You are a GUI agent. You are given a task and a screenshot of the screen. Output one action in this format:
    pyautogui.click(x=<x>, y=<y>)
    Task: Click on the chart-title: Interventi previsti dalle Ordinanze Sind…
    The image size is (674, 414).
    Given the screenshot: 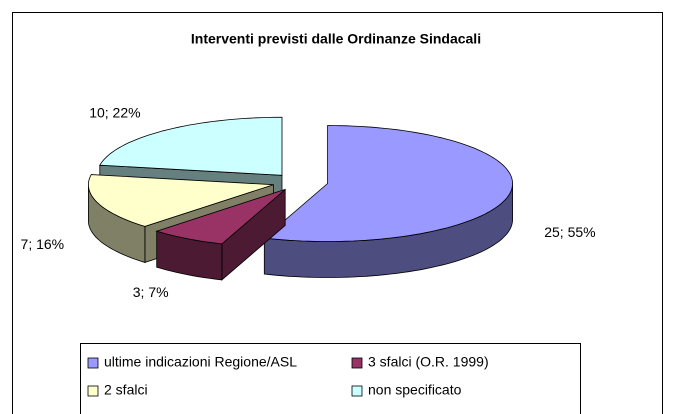 What is the action you would take?
    pyautogui.click(x=336, y=39)
    